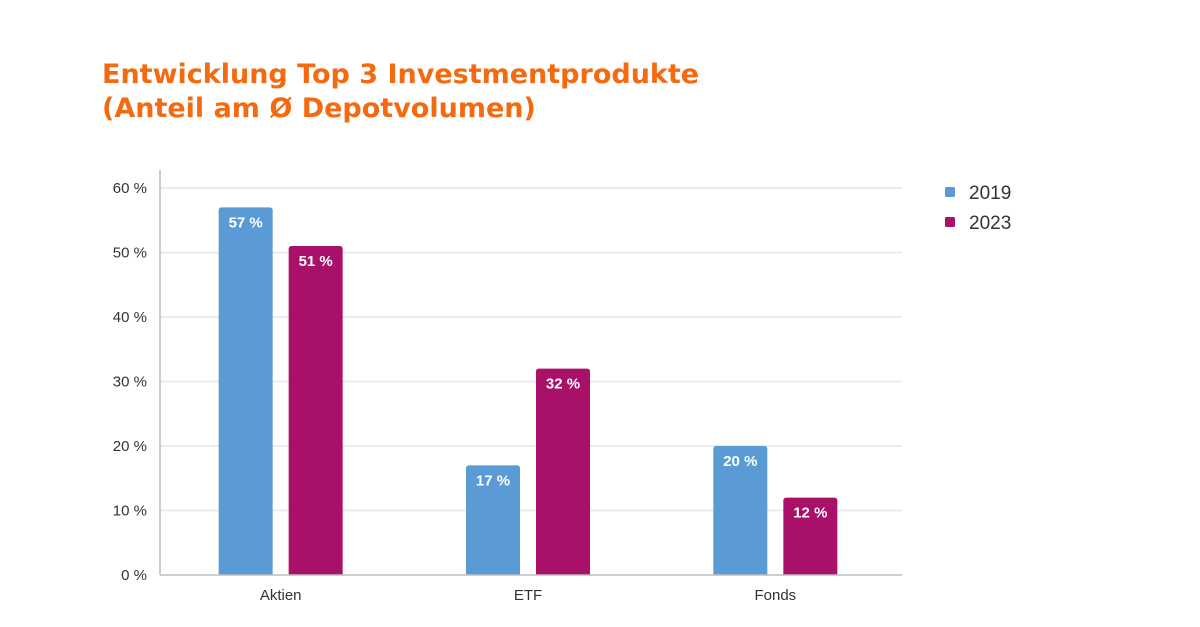 The height and width of the screenshot is (627, 1200). I want to click on bar-aktien-2019, so click(245, 391).